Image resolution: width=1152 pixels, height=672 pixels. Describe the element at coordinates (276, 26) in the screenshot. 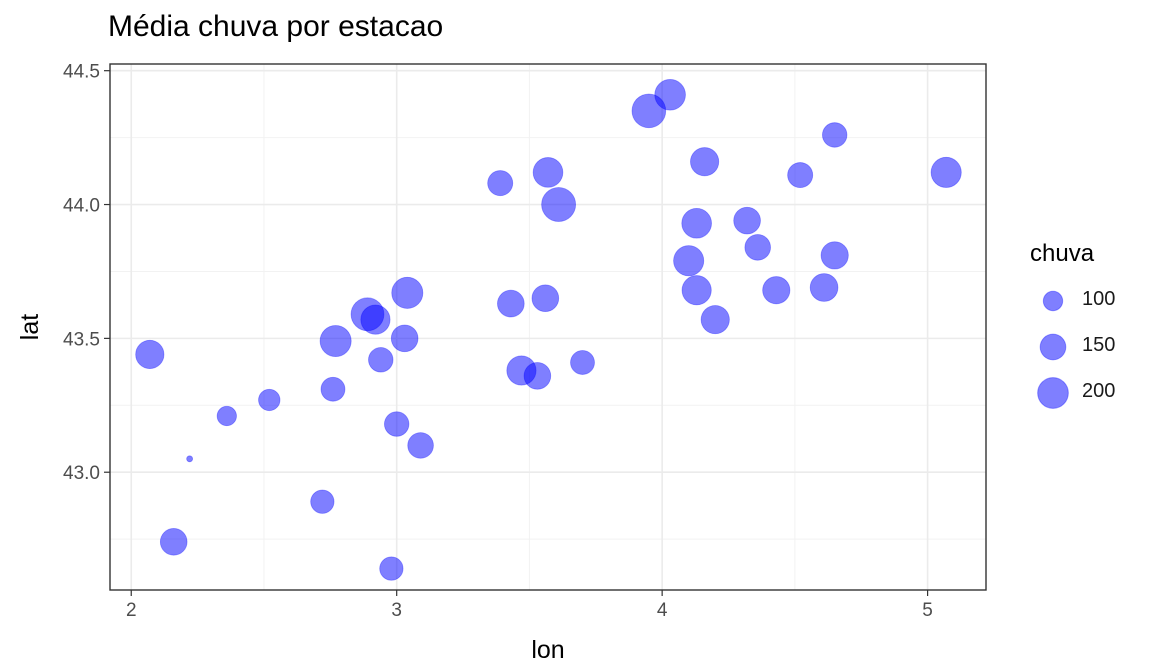

I see `chart-title: Média chuva por estacao` at that location.